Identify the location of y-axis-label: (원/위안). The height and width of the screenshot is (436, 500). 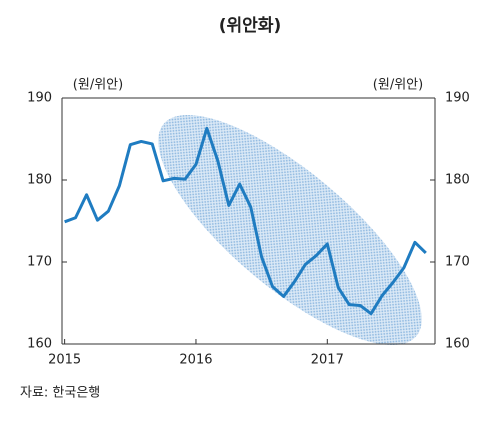
(98, 85).